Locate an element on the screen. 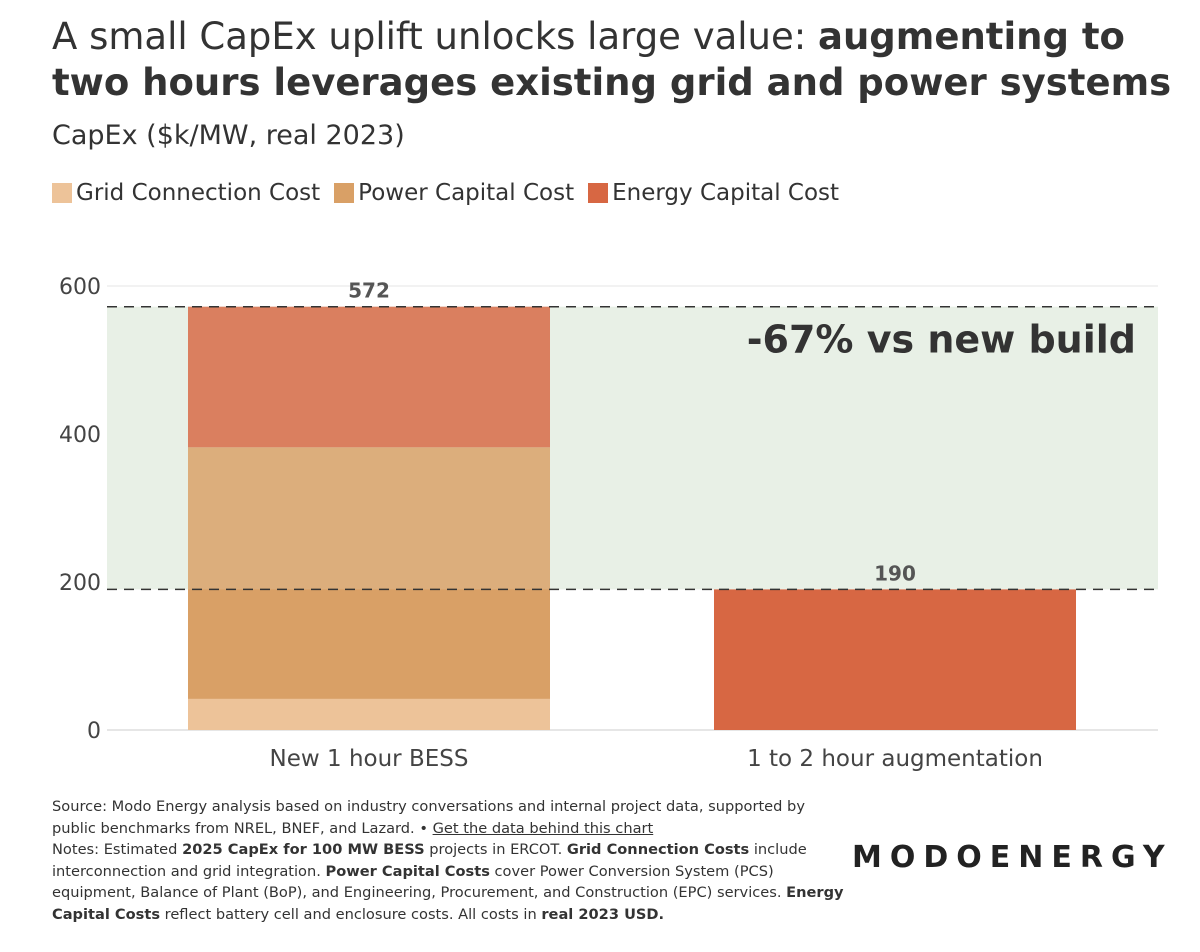  legend-item-energy-capital: Energy Capital Cost is located at coordinates (713, 193).